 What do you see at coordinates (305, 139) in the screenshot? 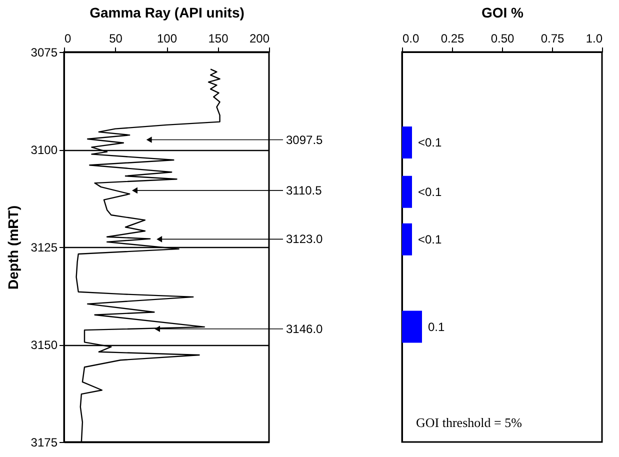
I see `annotation: 3097.5` at bounding box center [305, 139].